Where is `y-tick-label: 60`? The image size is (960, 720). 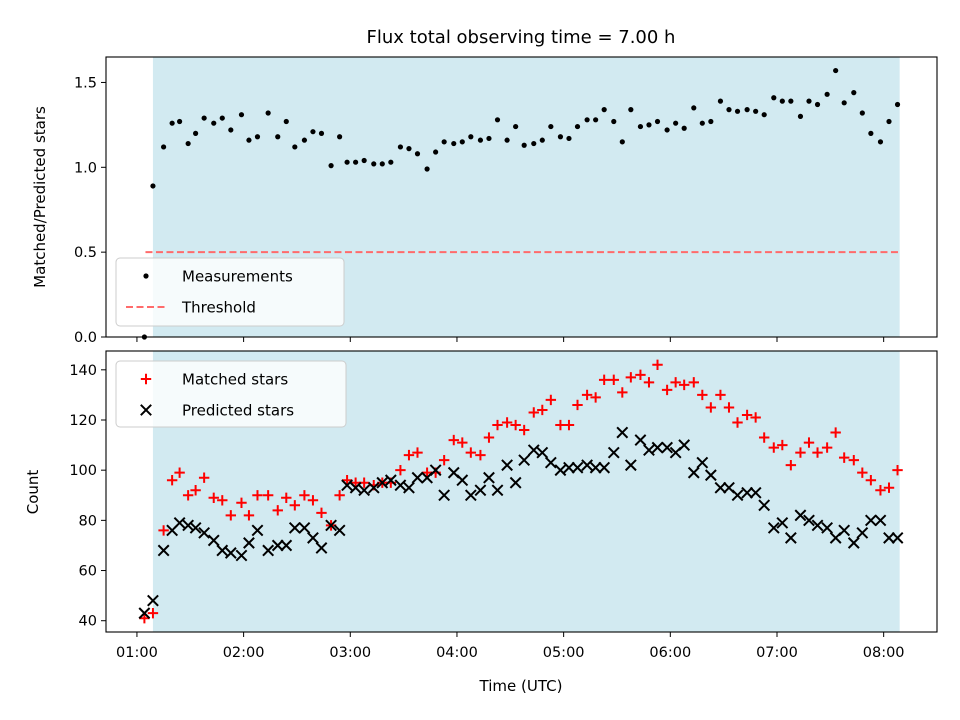
y-tick-label: 60 is located at coordinates (88, 572).